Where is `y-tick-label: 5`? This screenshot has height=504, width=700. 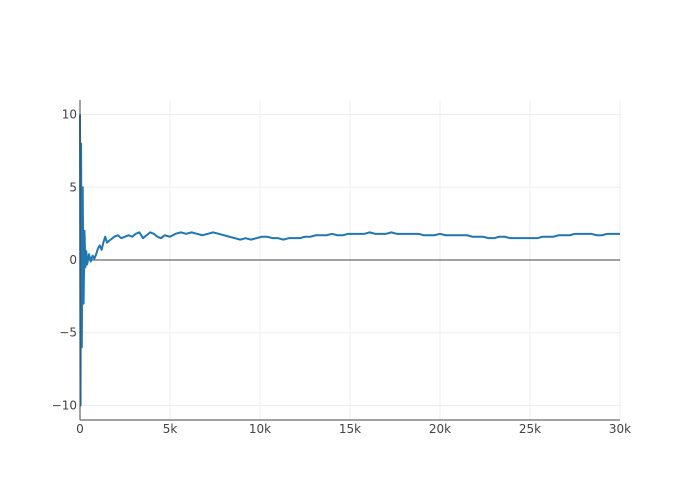 y-tick-label: 5 is located at coordinates (73, 187).